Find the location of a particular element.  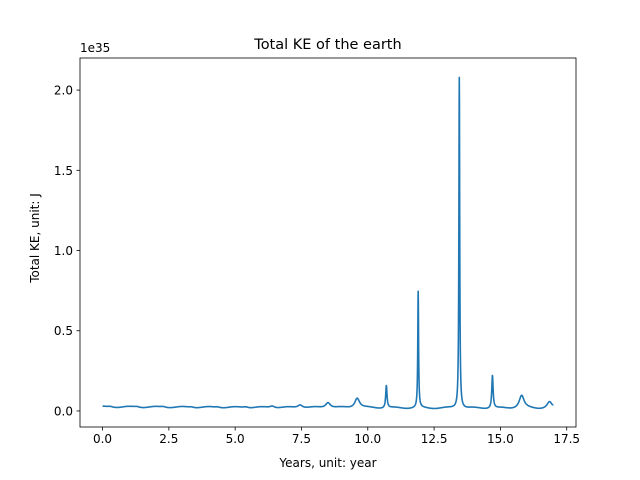

y-tick-label: 2.0 is located at coordinates (63, 91).